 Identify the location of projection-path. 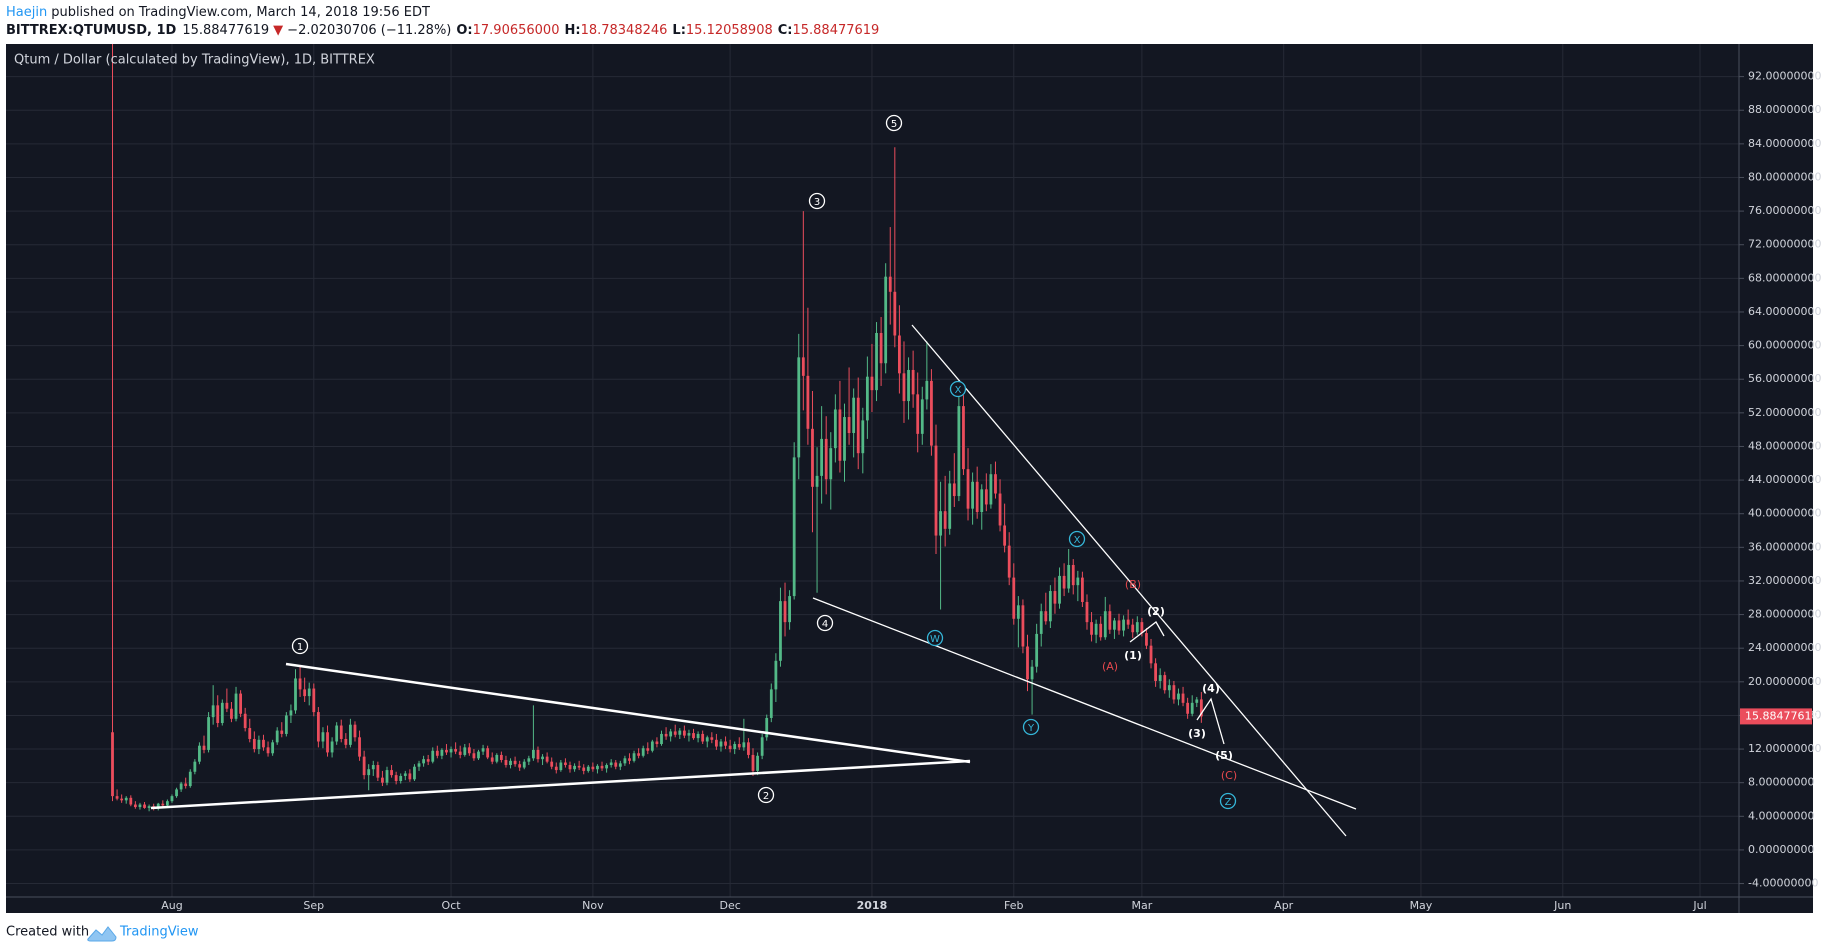
(1210, 721).